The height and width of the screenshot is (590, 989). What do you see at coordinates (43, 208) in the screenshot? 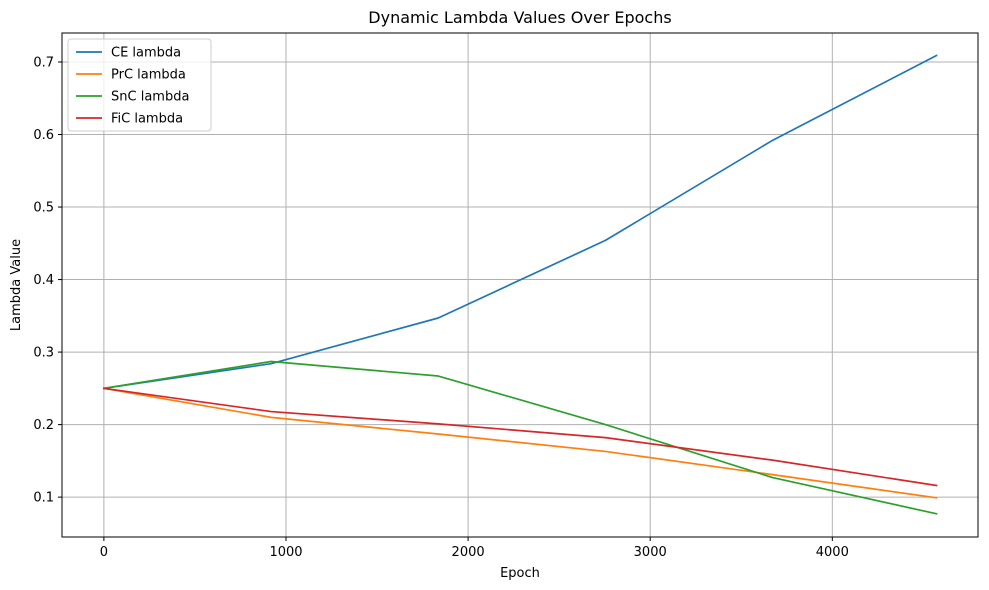
I see `y-tick-label: 0.5` at bounding box center [43, 208].